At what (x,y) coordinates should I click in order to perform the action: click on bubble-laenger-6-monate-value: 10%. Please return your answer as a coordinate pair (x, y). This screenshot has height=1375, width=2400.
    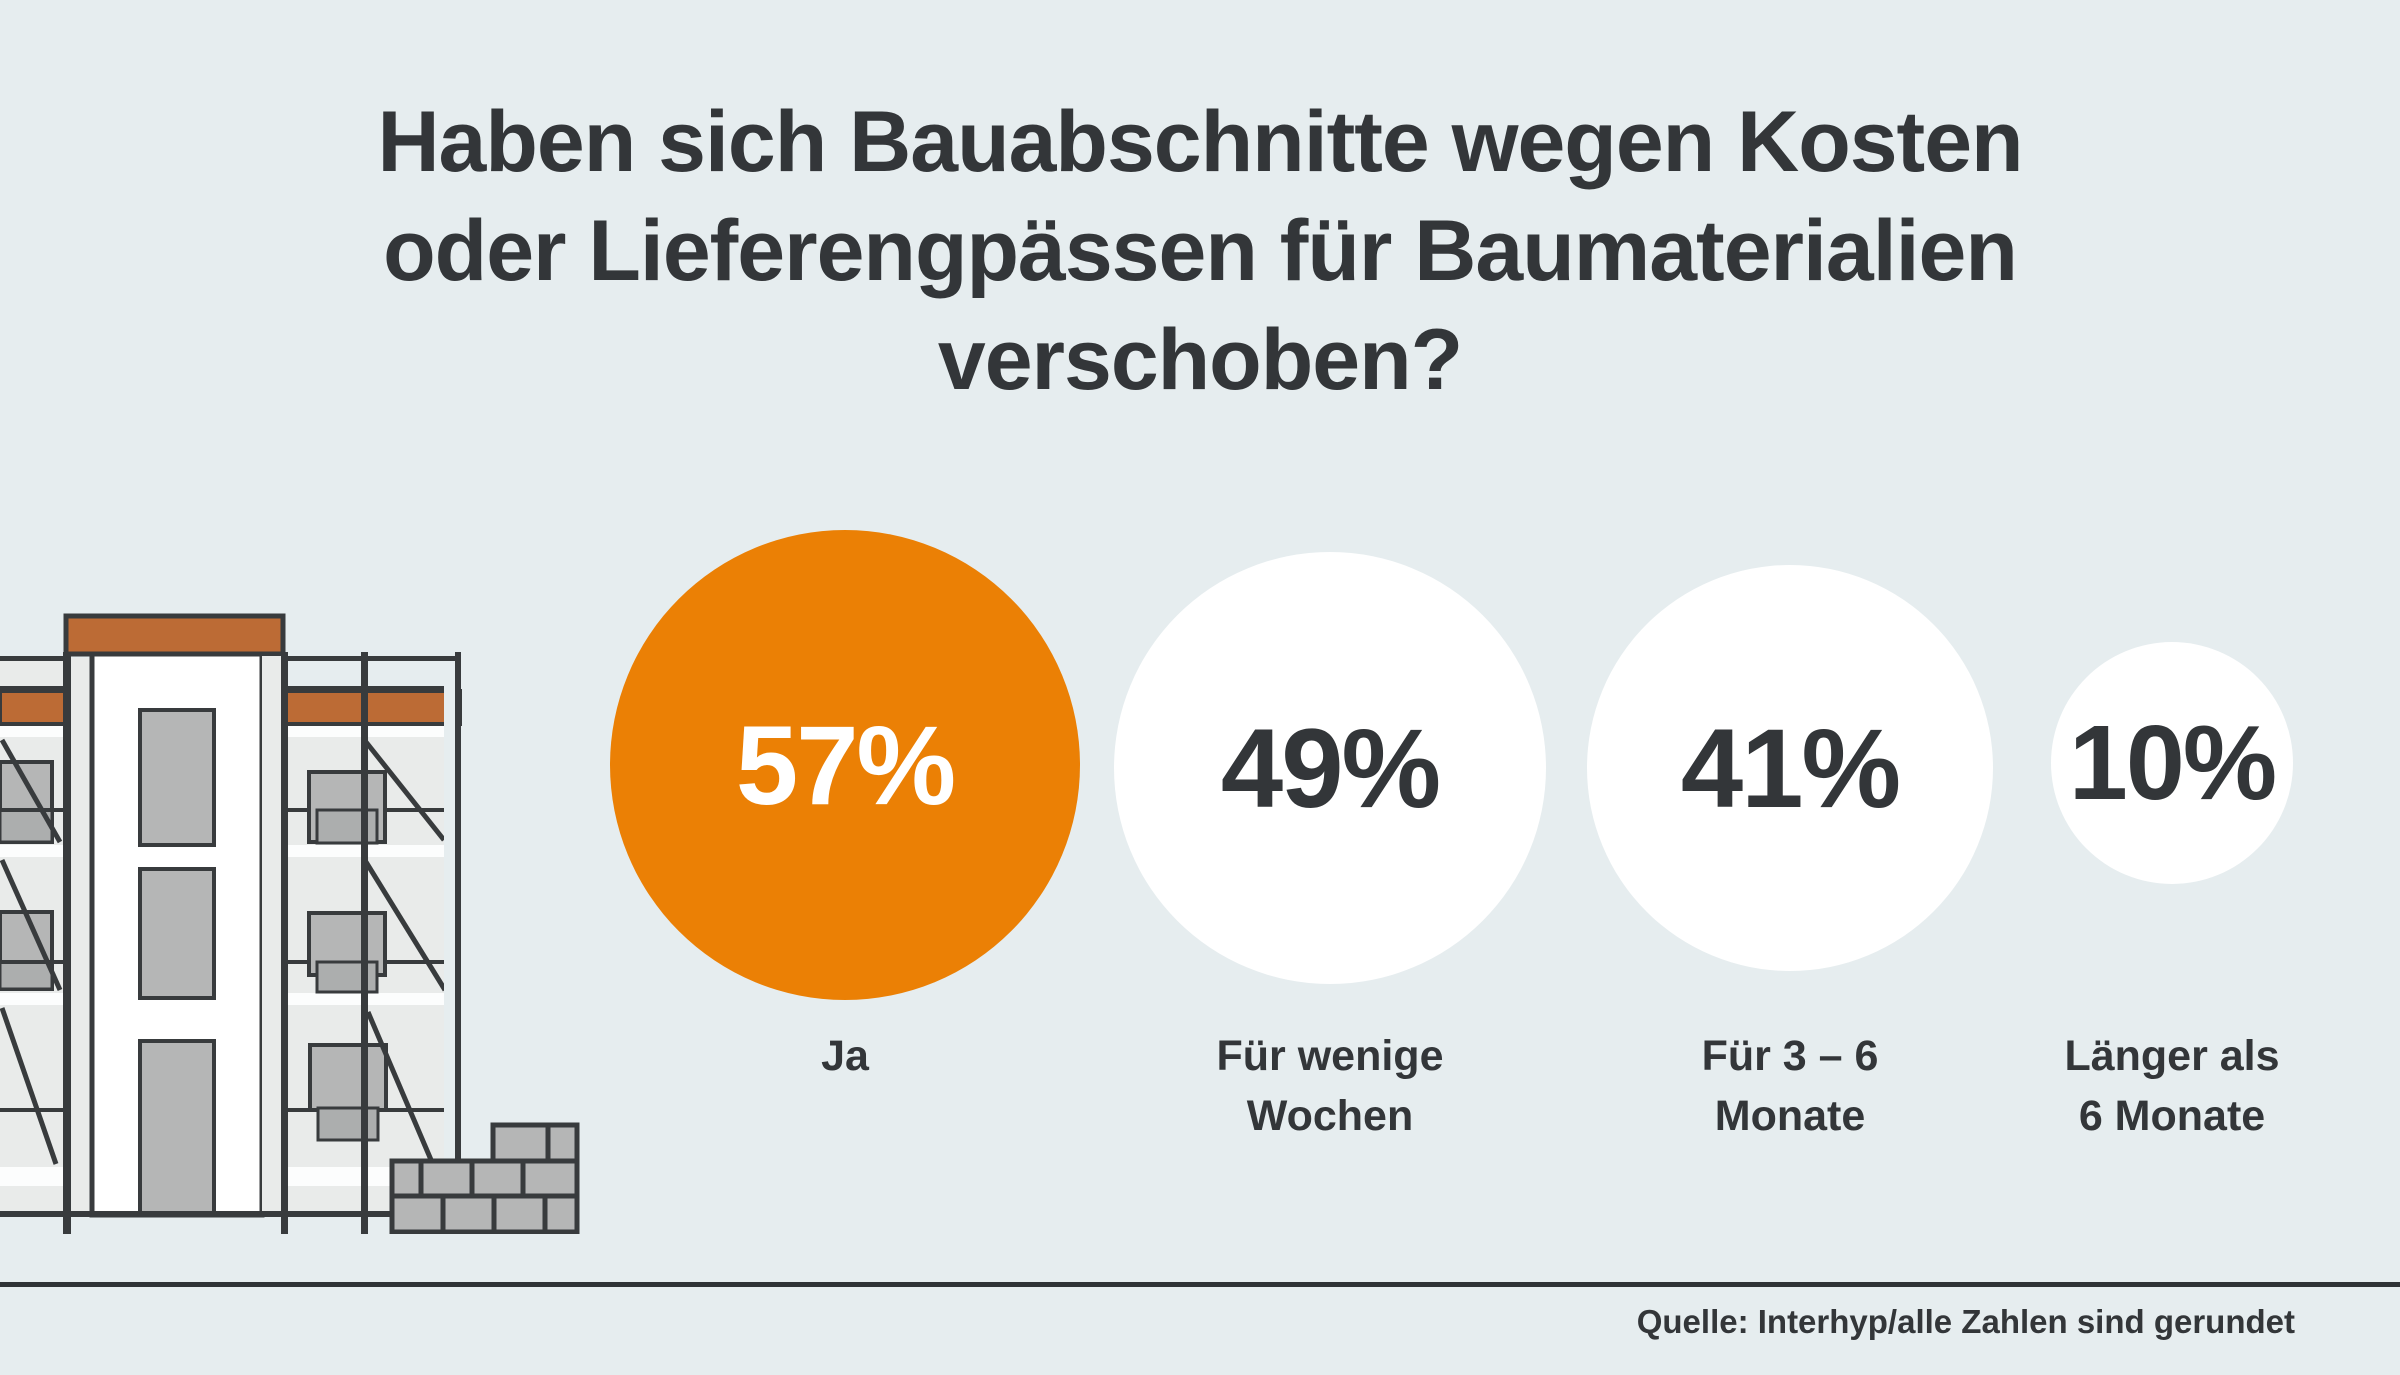
    Looking at the image, I should click on (2172, 762).